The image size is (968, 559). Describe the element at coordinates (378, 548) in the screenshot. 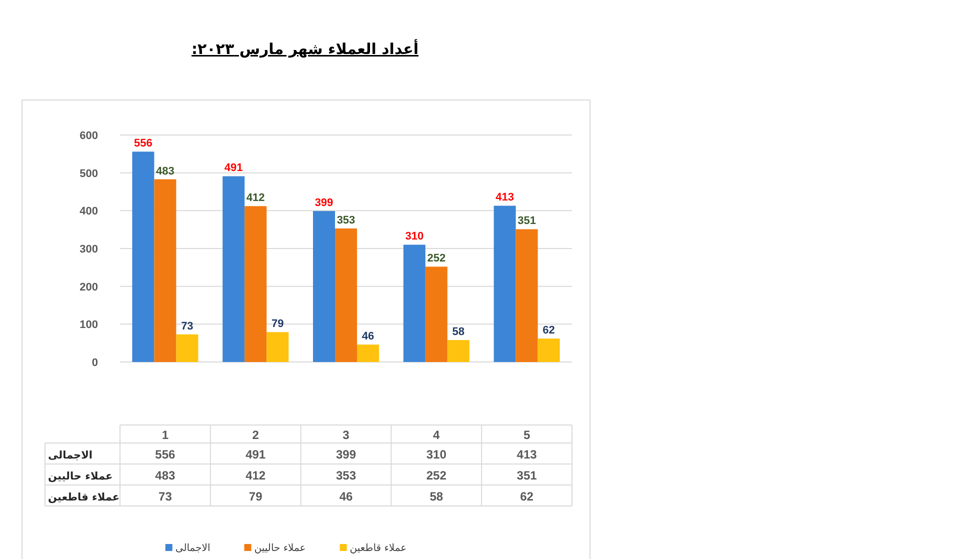

I see `legend-label: عملاء قاطعين` at that location.